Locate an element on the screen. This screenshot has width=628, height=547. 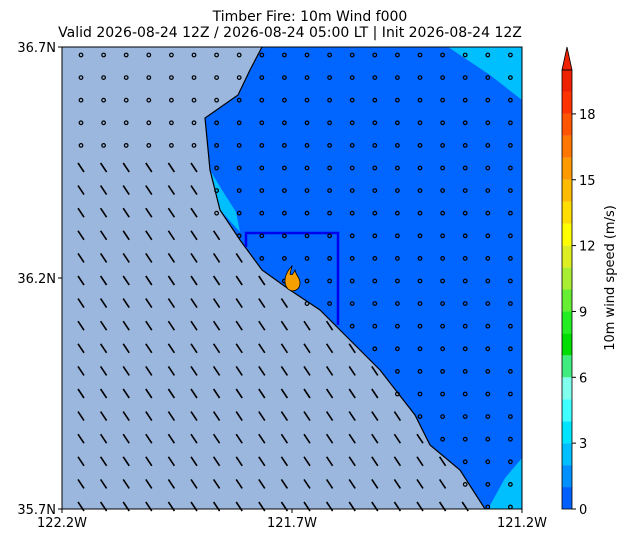
colorbar-tick-label: 3 is located at coordinates (583, 444).